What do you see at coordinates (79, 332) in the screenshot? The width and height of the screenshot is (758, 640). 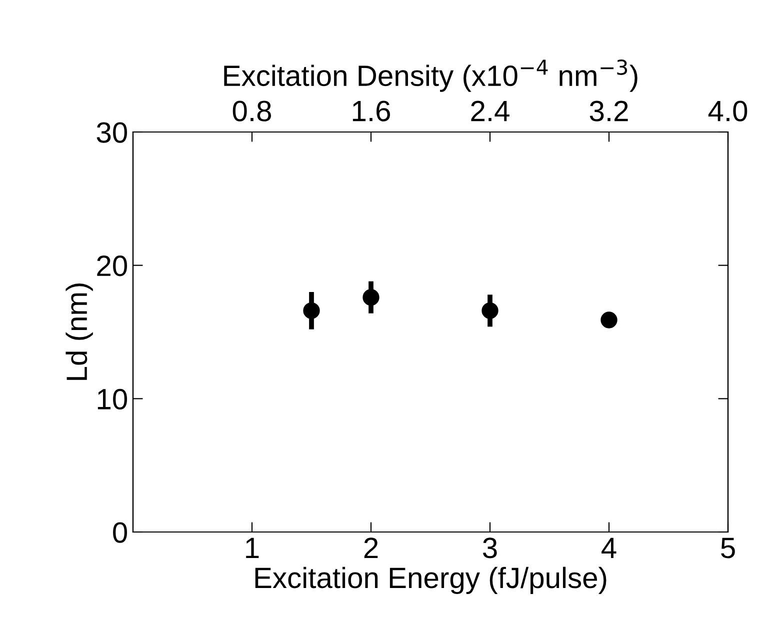 I see `y-axis-title: Ld (nm)` at bounding box center [79, 332].